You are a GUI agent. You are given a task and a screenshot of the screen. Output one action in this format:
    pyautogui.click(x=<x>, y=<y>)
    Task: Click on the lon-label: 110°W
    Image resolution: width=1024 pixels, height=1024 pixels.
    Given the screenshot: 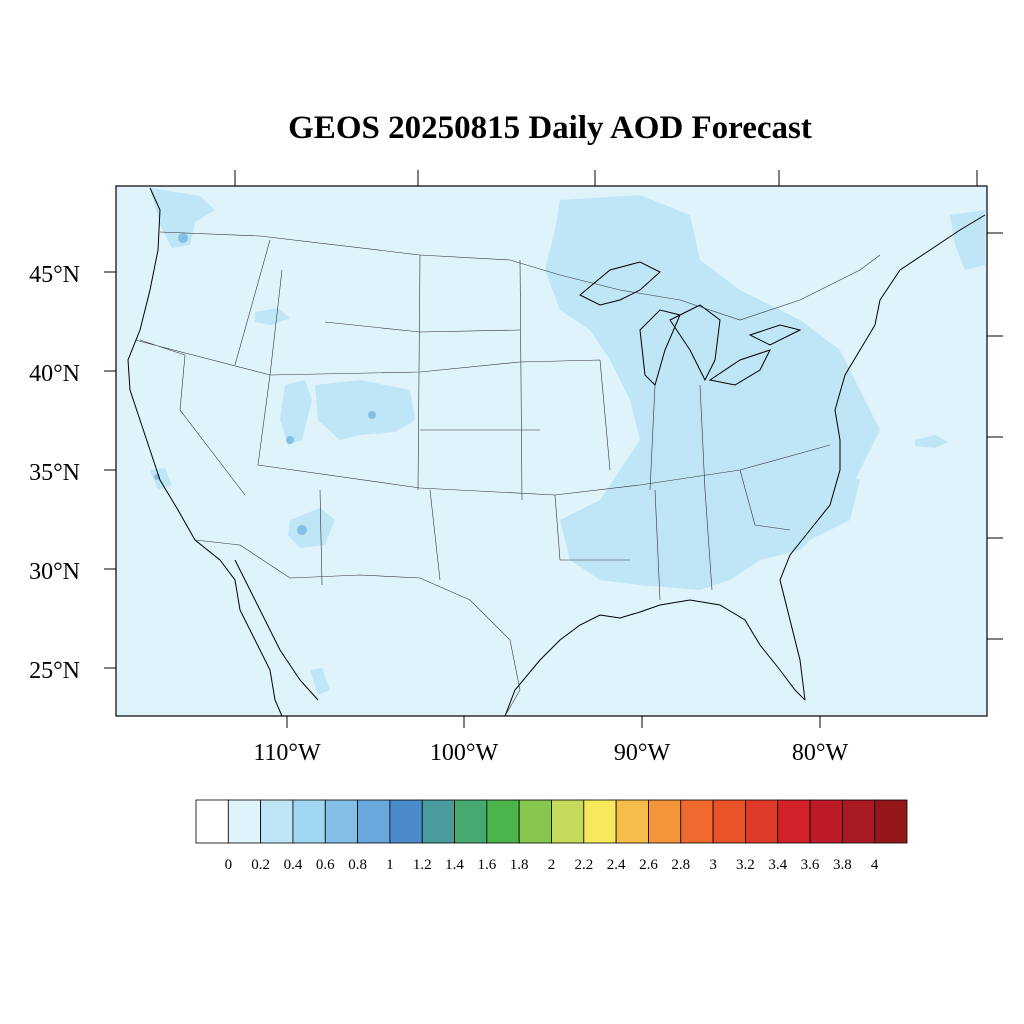 What is the action you would take?
    pyautogui.click(x=287, y=753)
    